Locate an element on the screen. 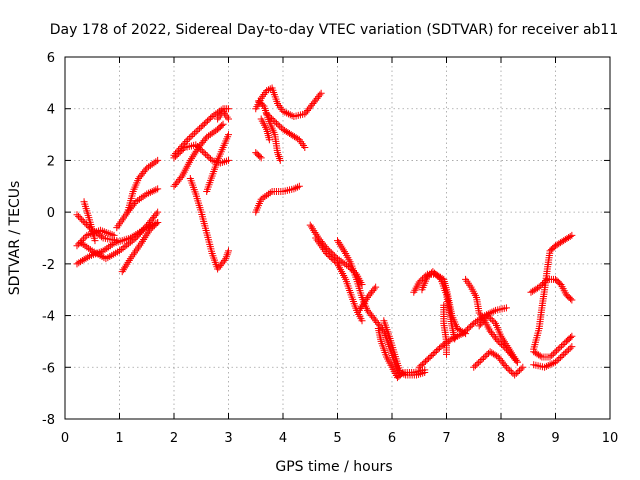  y-tick-label: 0 is located at coordinates (51, 213).